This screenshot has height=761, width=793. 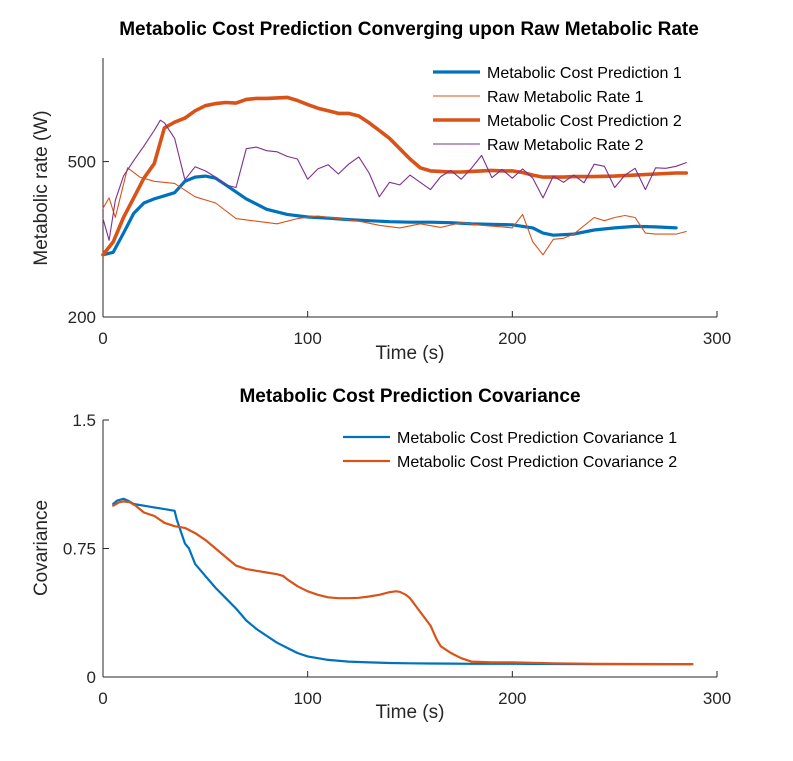 What do you see at coordinates (409, 396) in the screenshot?
I see `chart-title: Metabolic Cost Prediction Covariance` at bounding box center [409, 396].